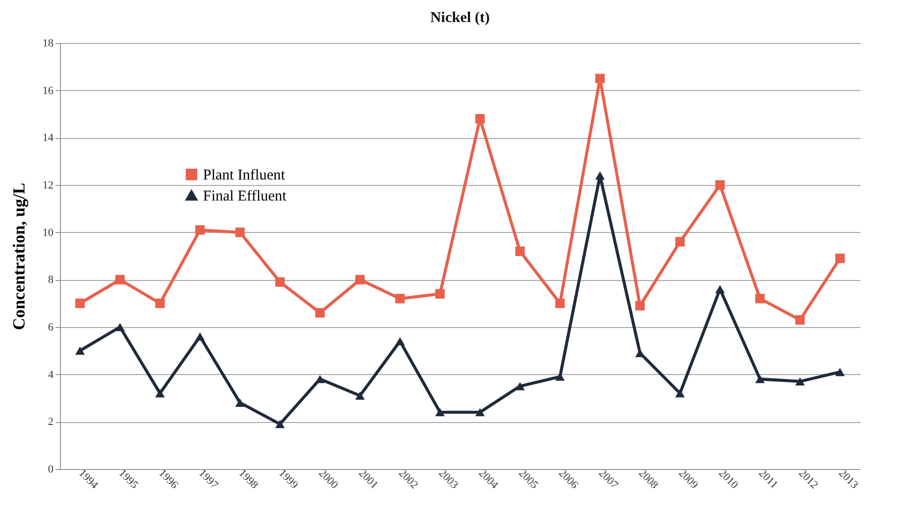 This screenshot has height=522, width=905. What do you see at coordinates (51, 328) in the screenshot?
I see `y-tick-label: 6` at bounding box center [51, 328].